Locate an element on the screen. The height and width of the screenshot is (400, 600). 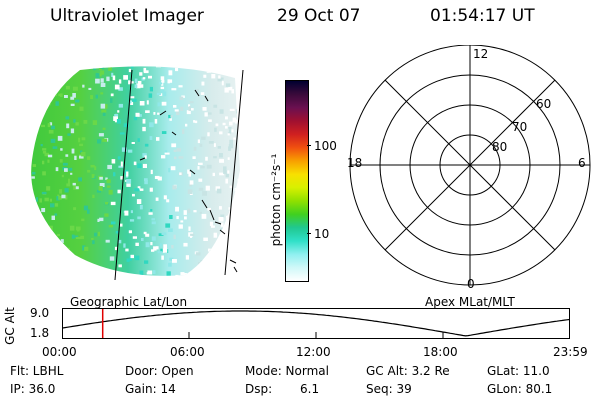
longitude-line is located at coordinates (234, 172).